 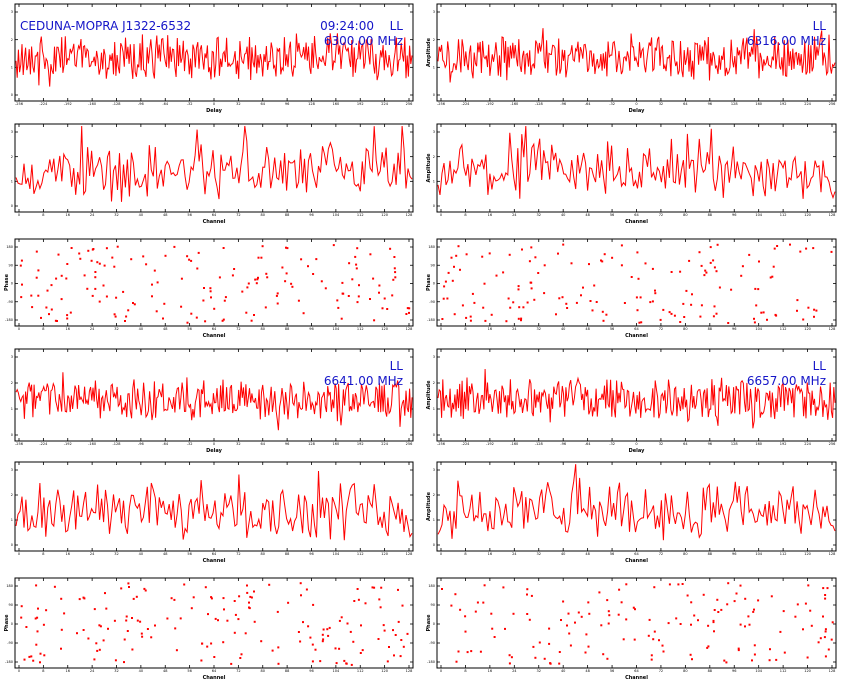 What do you see at coordinates (429, 168) in the screenshot?
I see `y-axis-label: Amplitude` at bounding box center [429, 168].